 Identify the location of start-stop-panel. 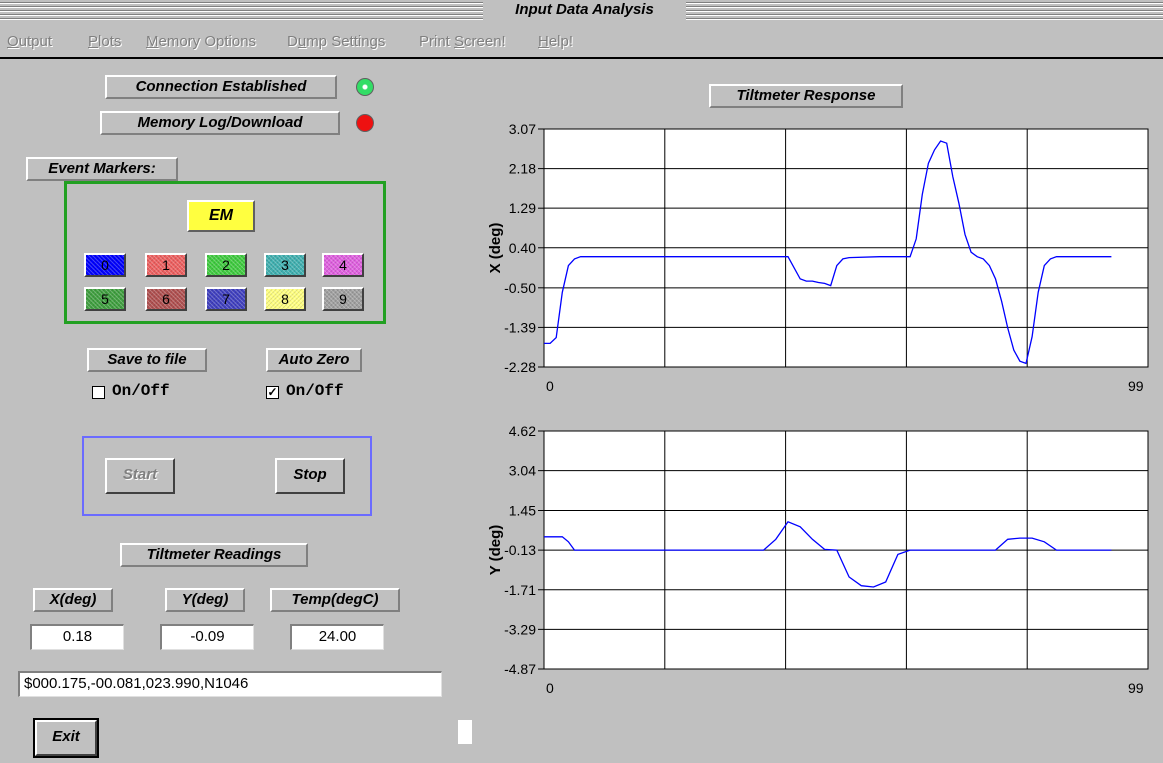
(227, 476).